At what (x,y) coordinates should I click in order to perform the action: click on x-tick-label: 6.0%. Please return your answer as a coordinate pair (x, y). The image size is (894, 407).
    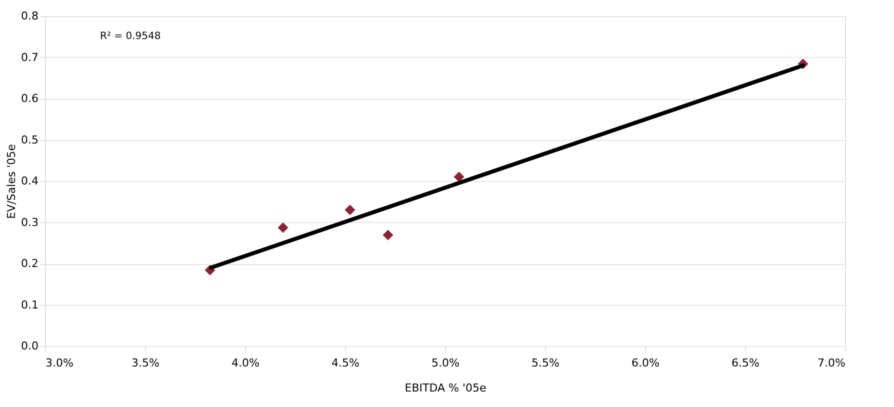
    Looking at the image, I should click on (646, 363).